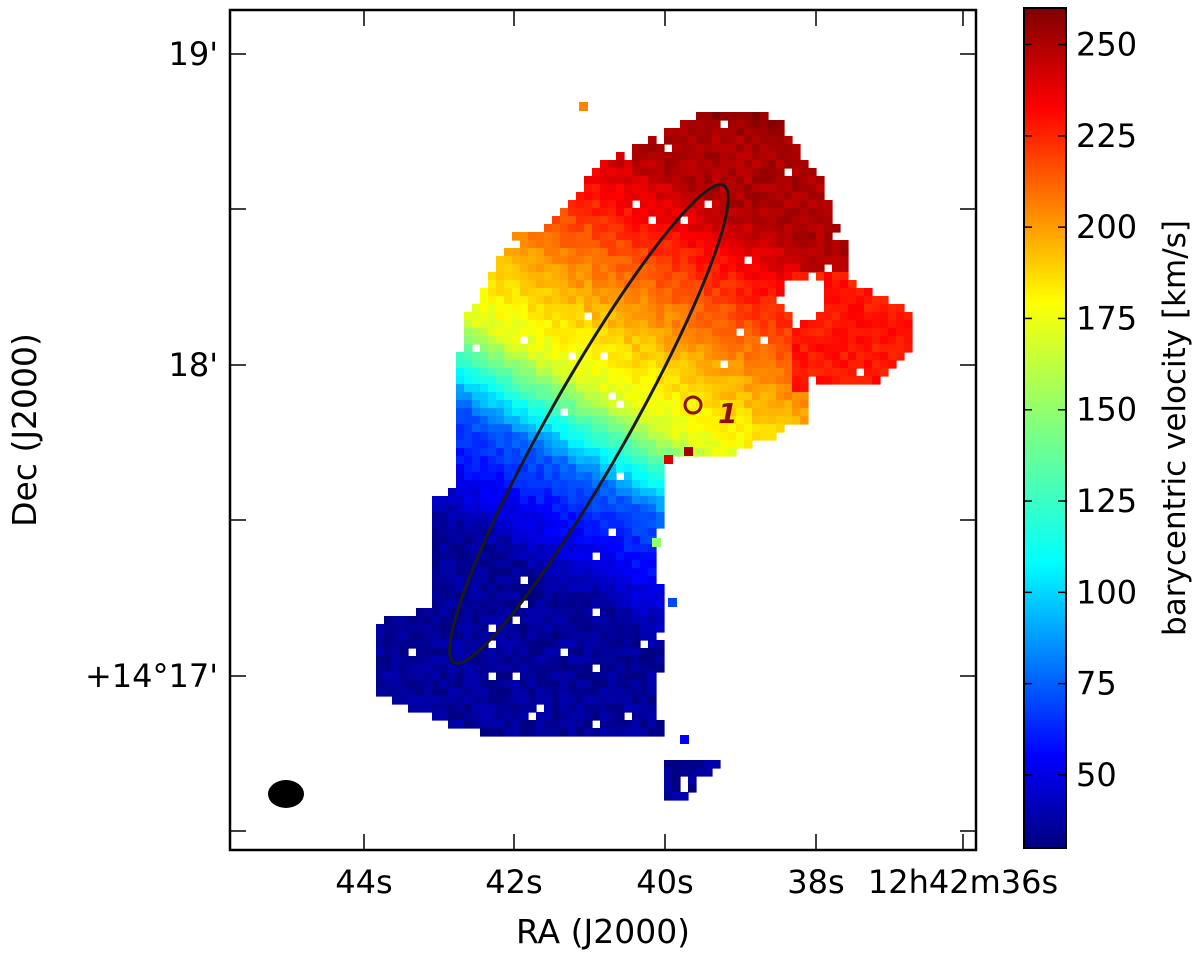  I want to click on x-tick-label-38s: 38s, so click(815, 882).